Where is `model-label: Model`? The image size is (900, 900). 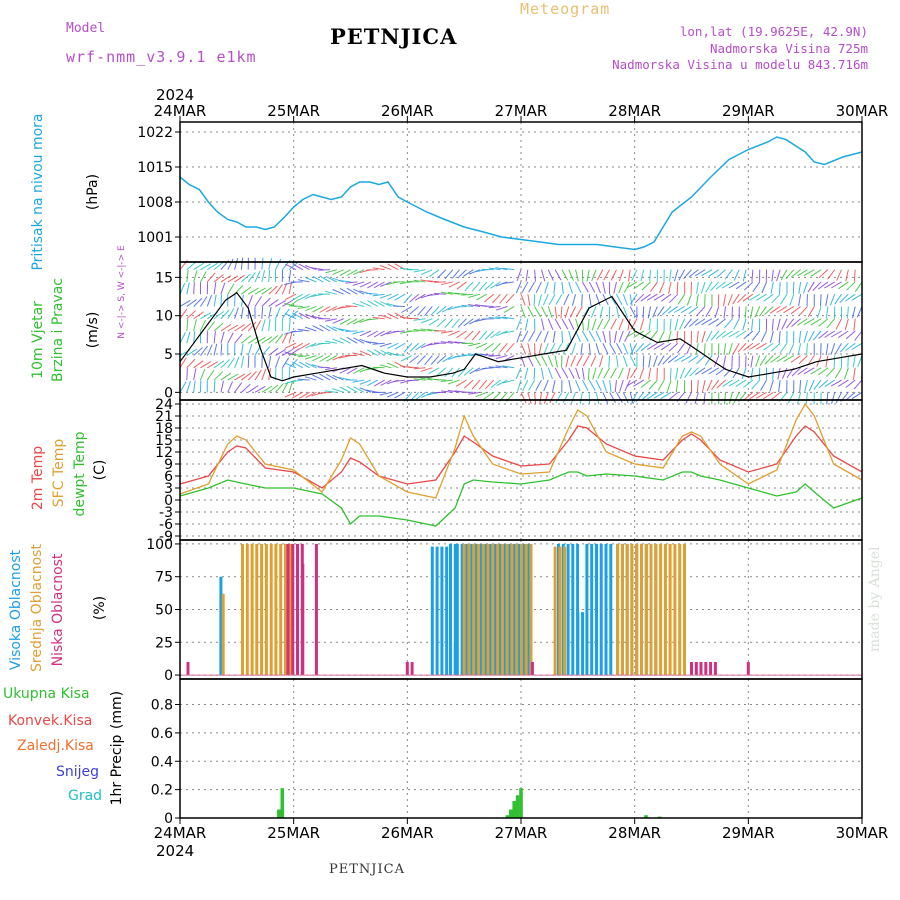 model-label: Model is located at coordinates (86, 28).